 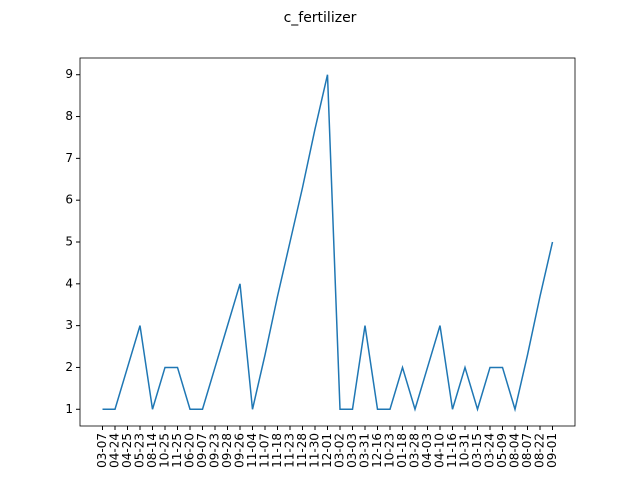 What do you see at coordinates (515, 450) in the screenshot?
I see `x-tick-label: 08-04` at bounding box center [515, 450].